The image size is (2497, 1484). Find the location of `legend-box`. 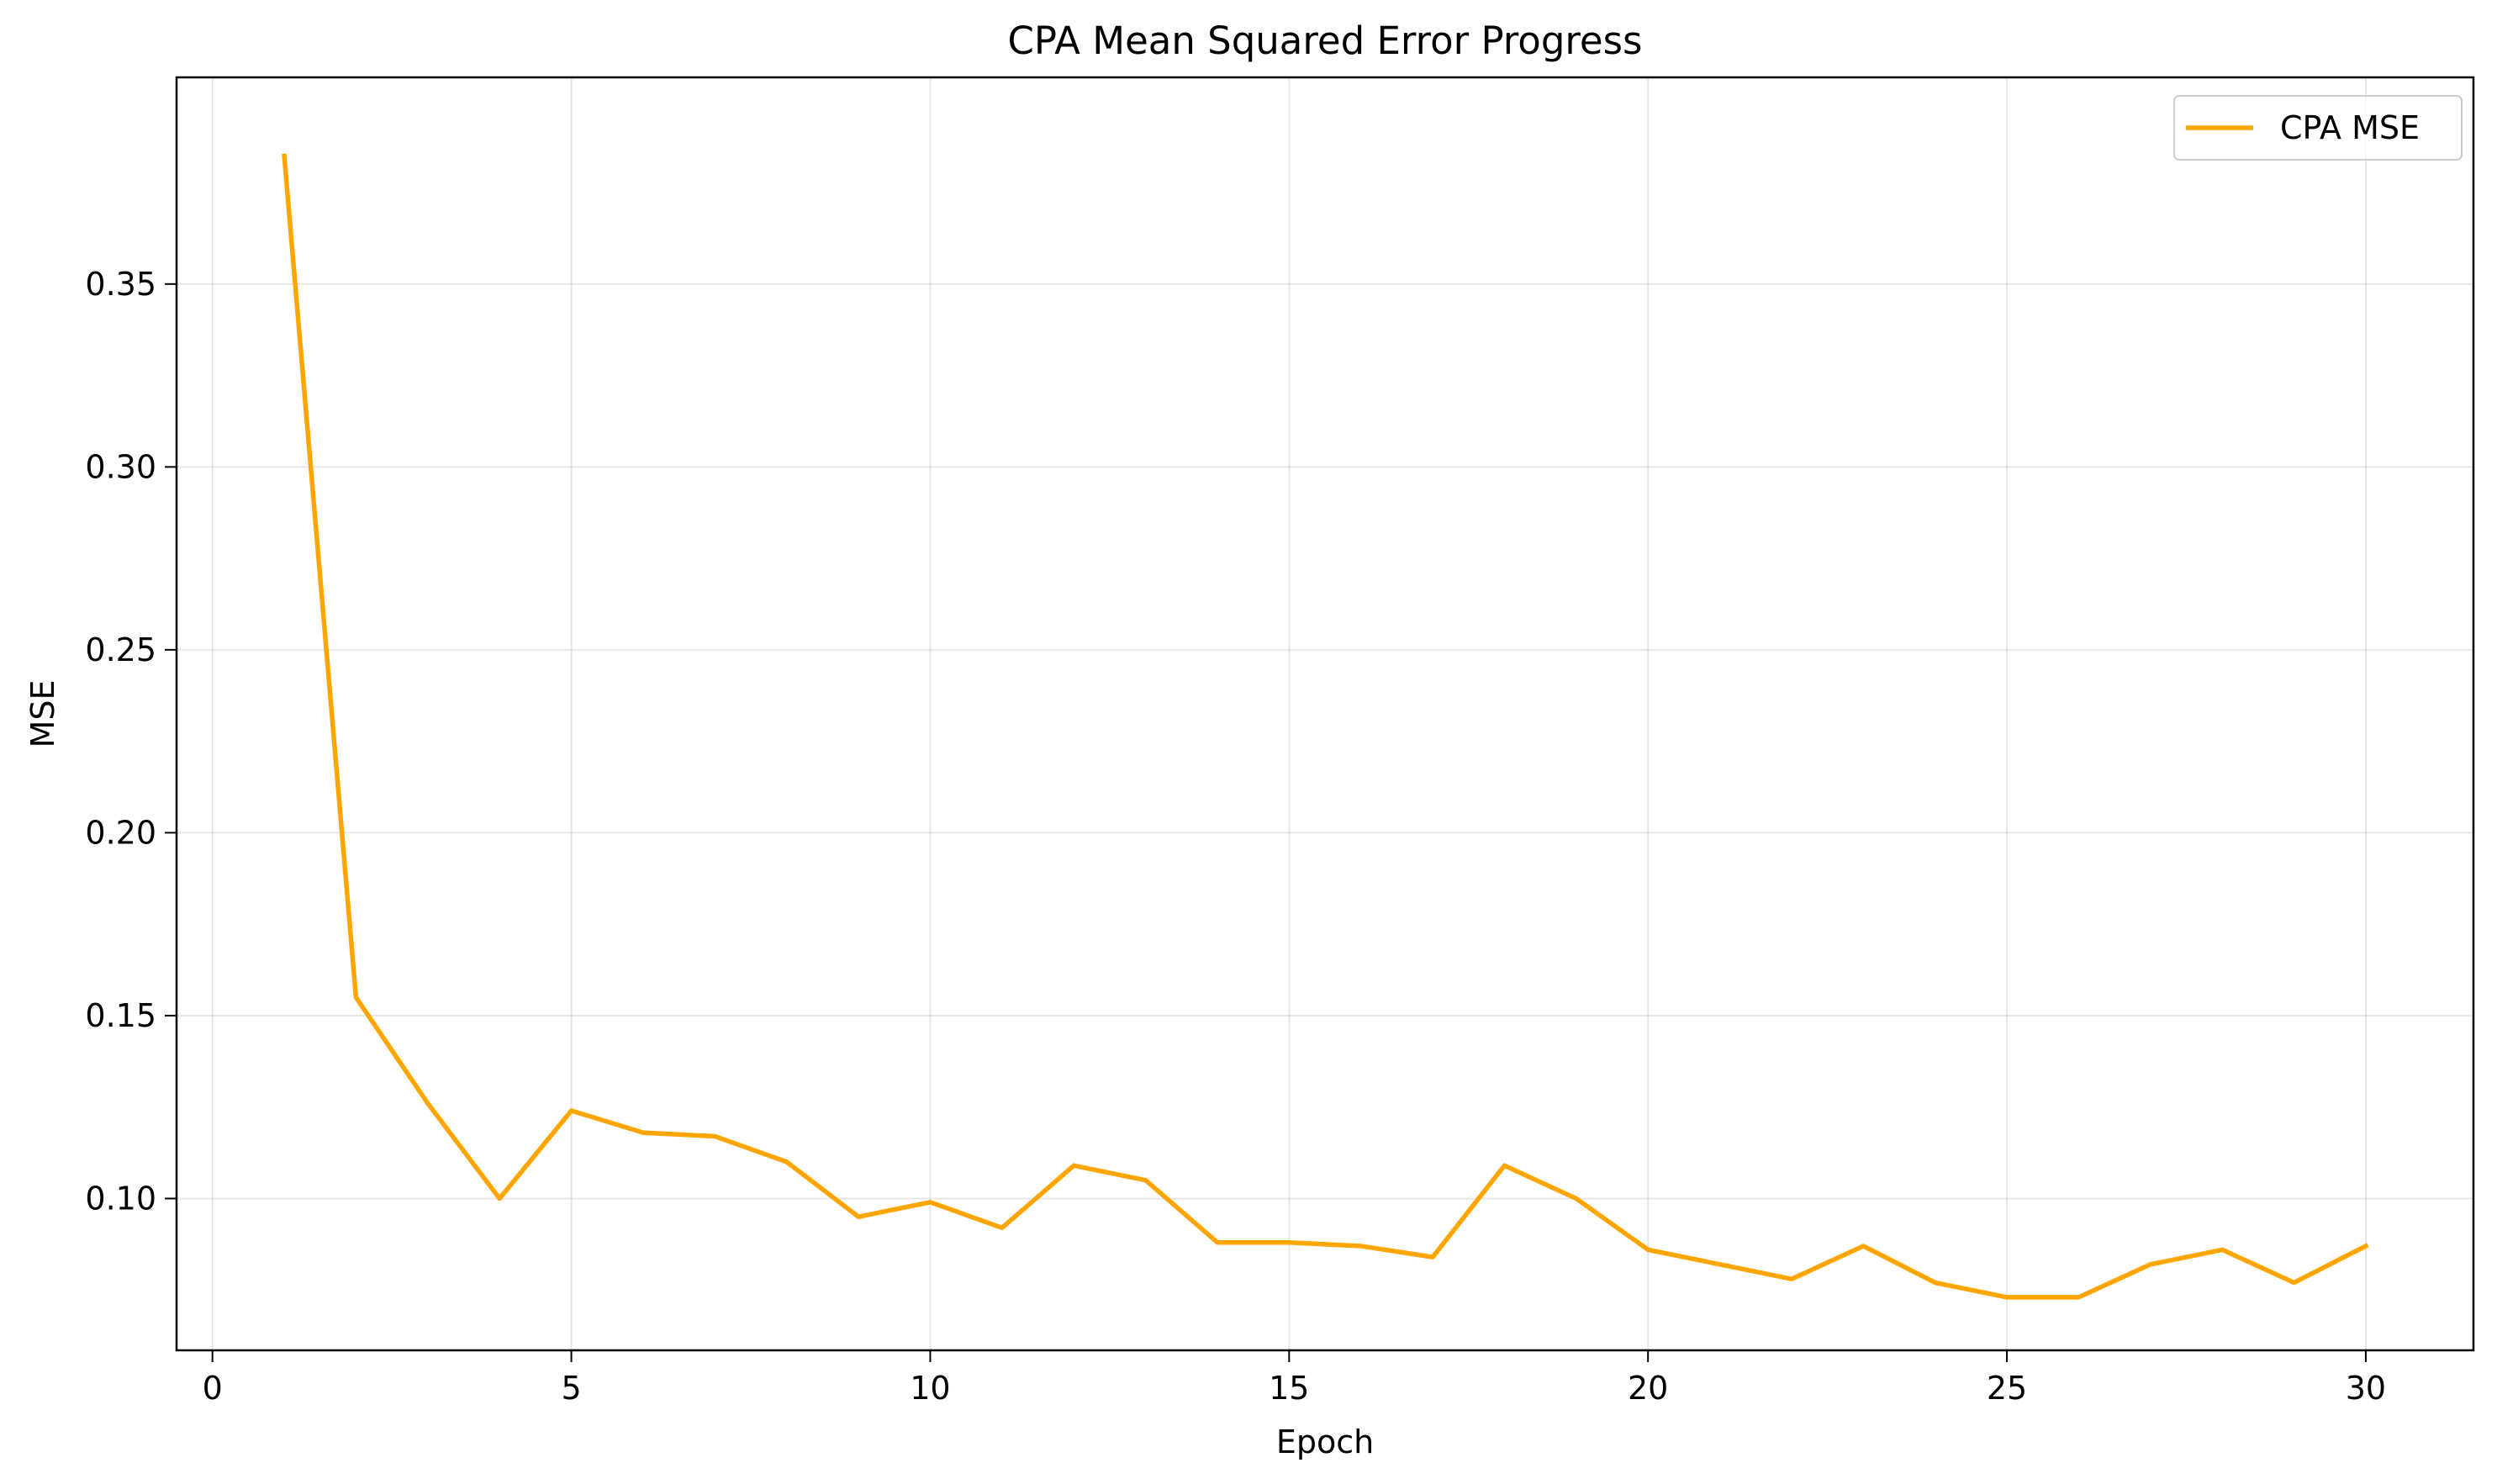

legend-box is located at coordinates (2318, 128).